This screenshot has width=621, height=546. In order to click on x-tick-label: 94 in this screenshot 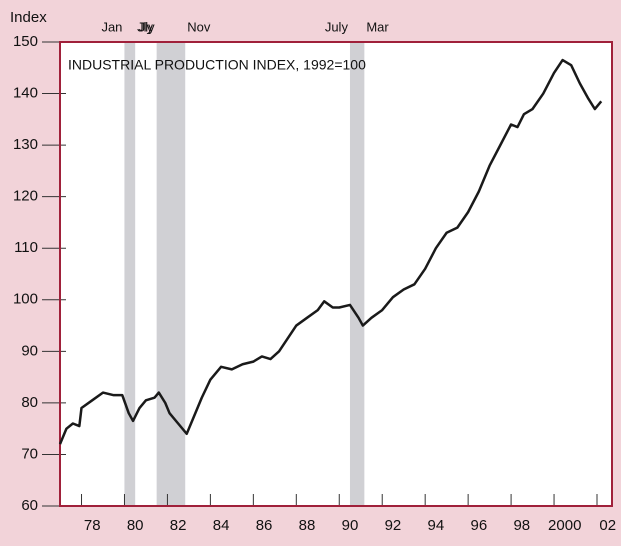, I will do `click(436, 525)`.